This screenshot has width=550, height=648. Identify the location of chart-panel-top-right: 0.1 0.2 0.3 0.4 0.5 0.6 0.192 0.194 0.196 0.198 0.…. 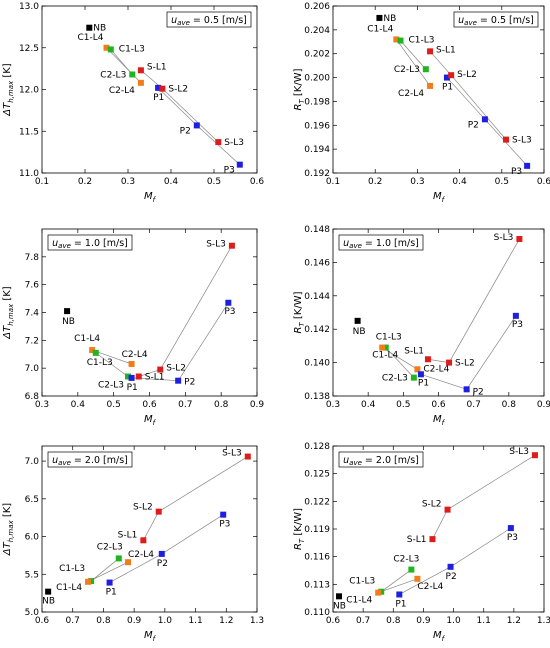
(421, 103).